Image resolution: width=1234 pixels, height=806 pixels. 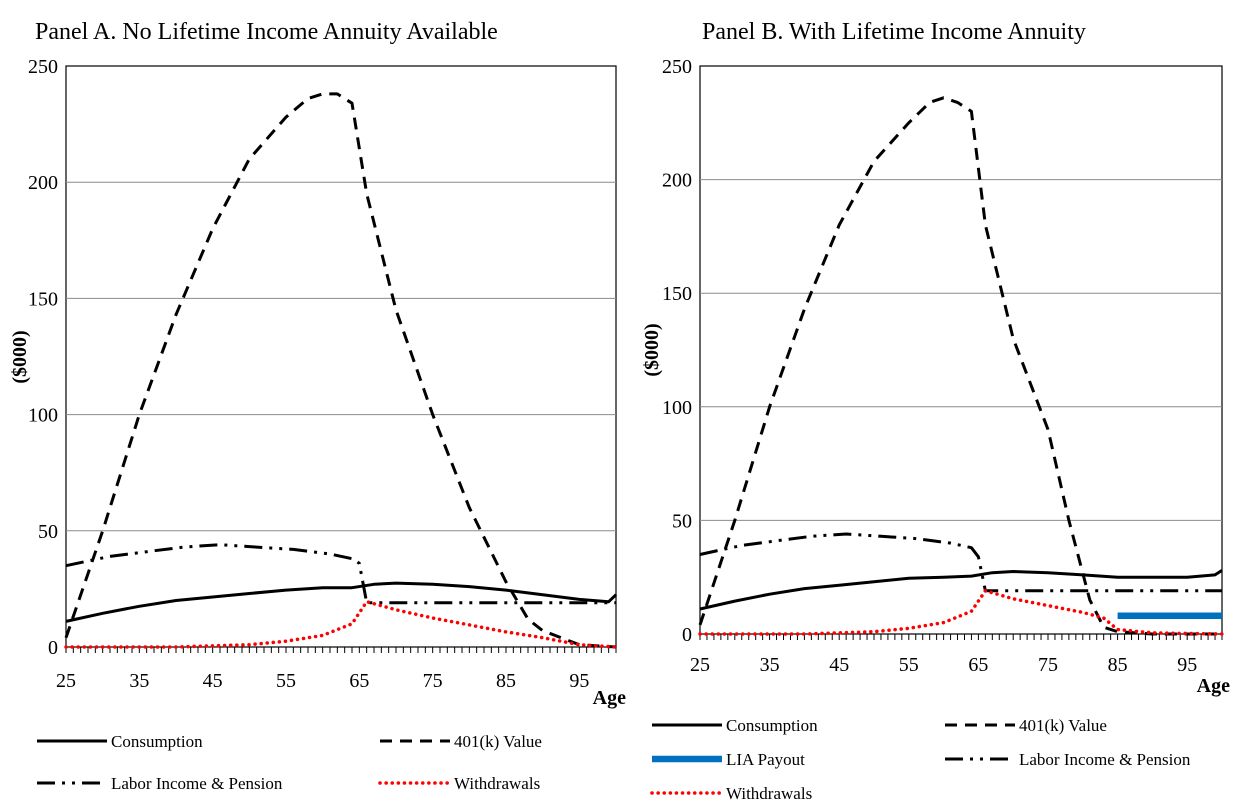 I want to click on panel-b-x-axis-label: Age, so click(x=1213, y=686).